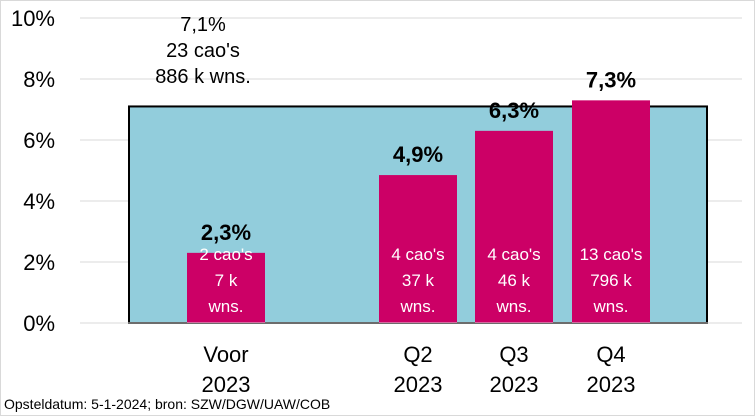 The width and height of the screenshot is (755, 416). I want to click on bar-inner-label: 37 k, so click(418, 280).